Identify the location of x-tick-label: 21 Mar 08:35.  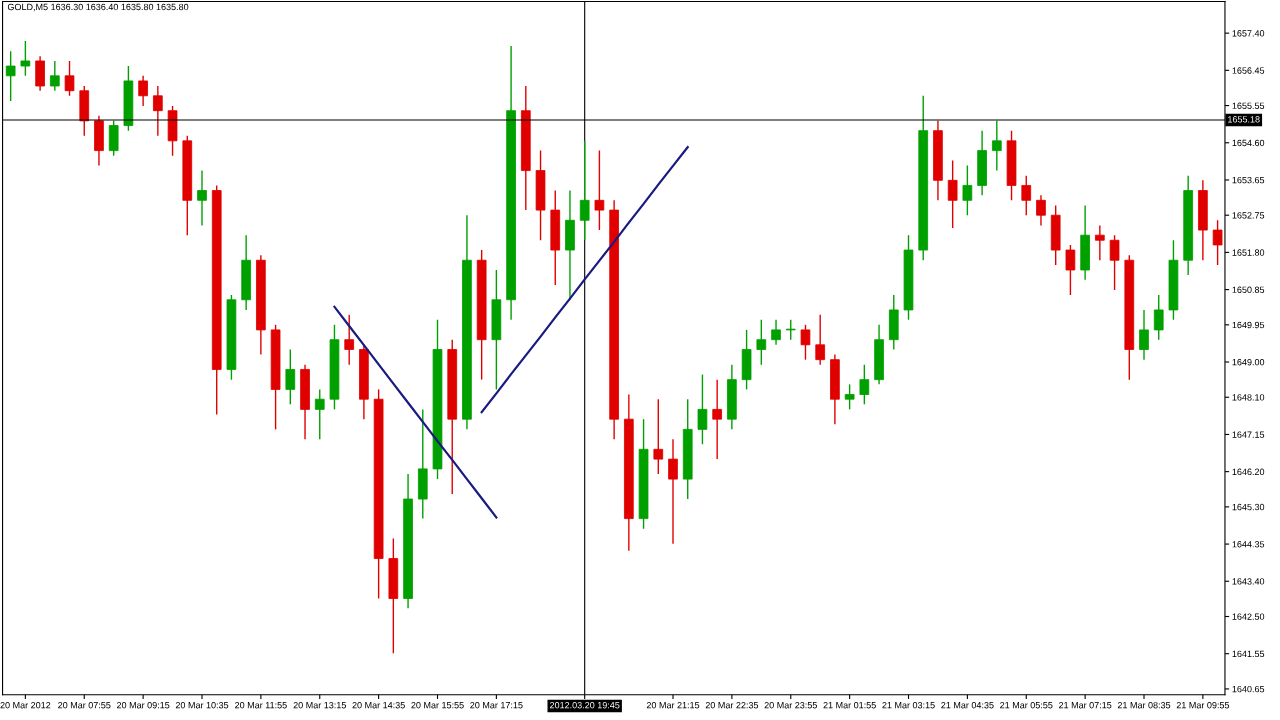
(1144, 705).